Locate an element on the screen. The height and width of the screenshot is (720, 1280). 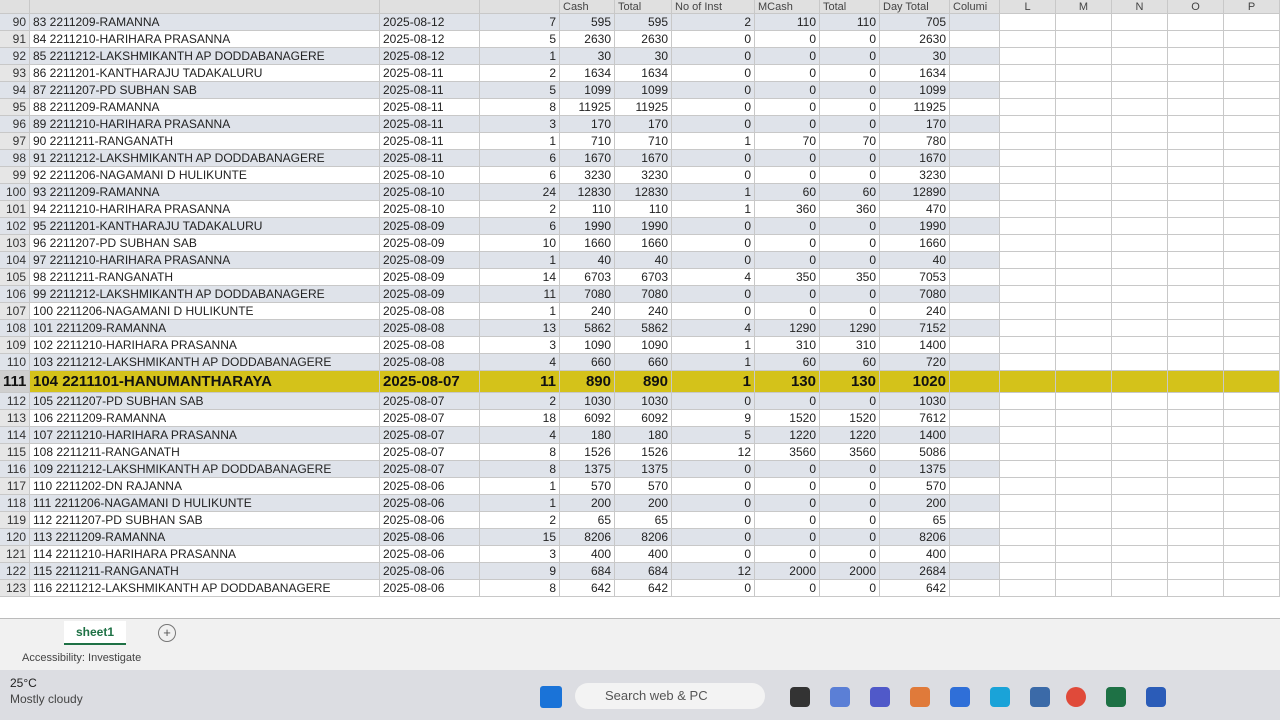
temperature: 25°C is located at coordinates (23, 683).